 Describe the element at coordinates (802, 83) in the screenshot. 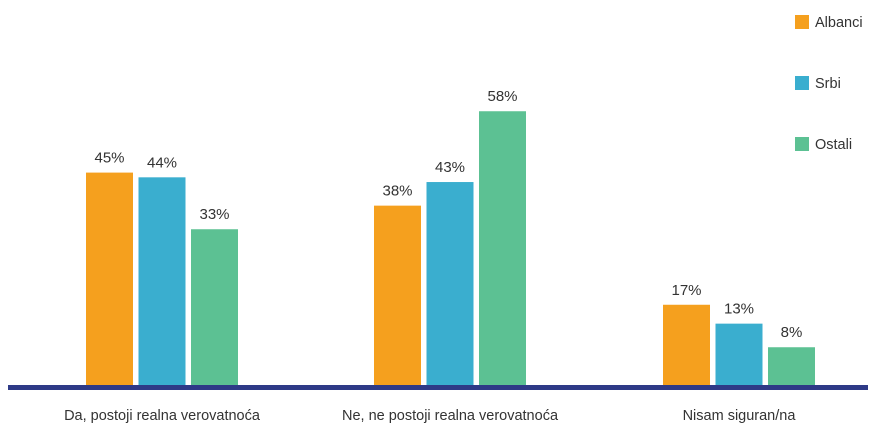

I see `legend-swatch-srbi` at that location.